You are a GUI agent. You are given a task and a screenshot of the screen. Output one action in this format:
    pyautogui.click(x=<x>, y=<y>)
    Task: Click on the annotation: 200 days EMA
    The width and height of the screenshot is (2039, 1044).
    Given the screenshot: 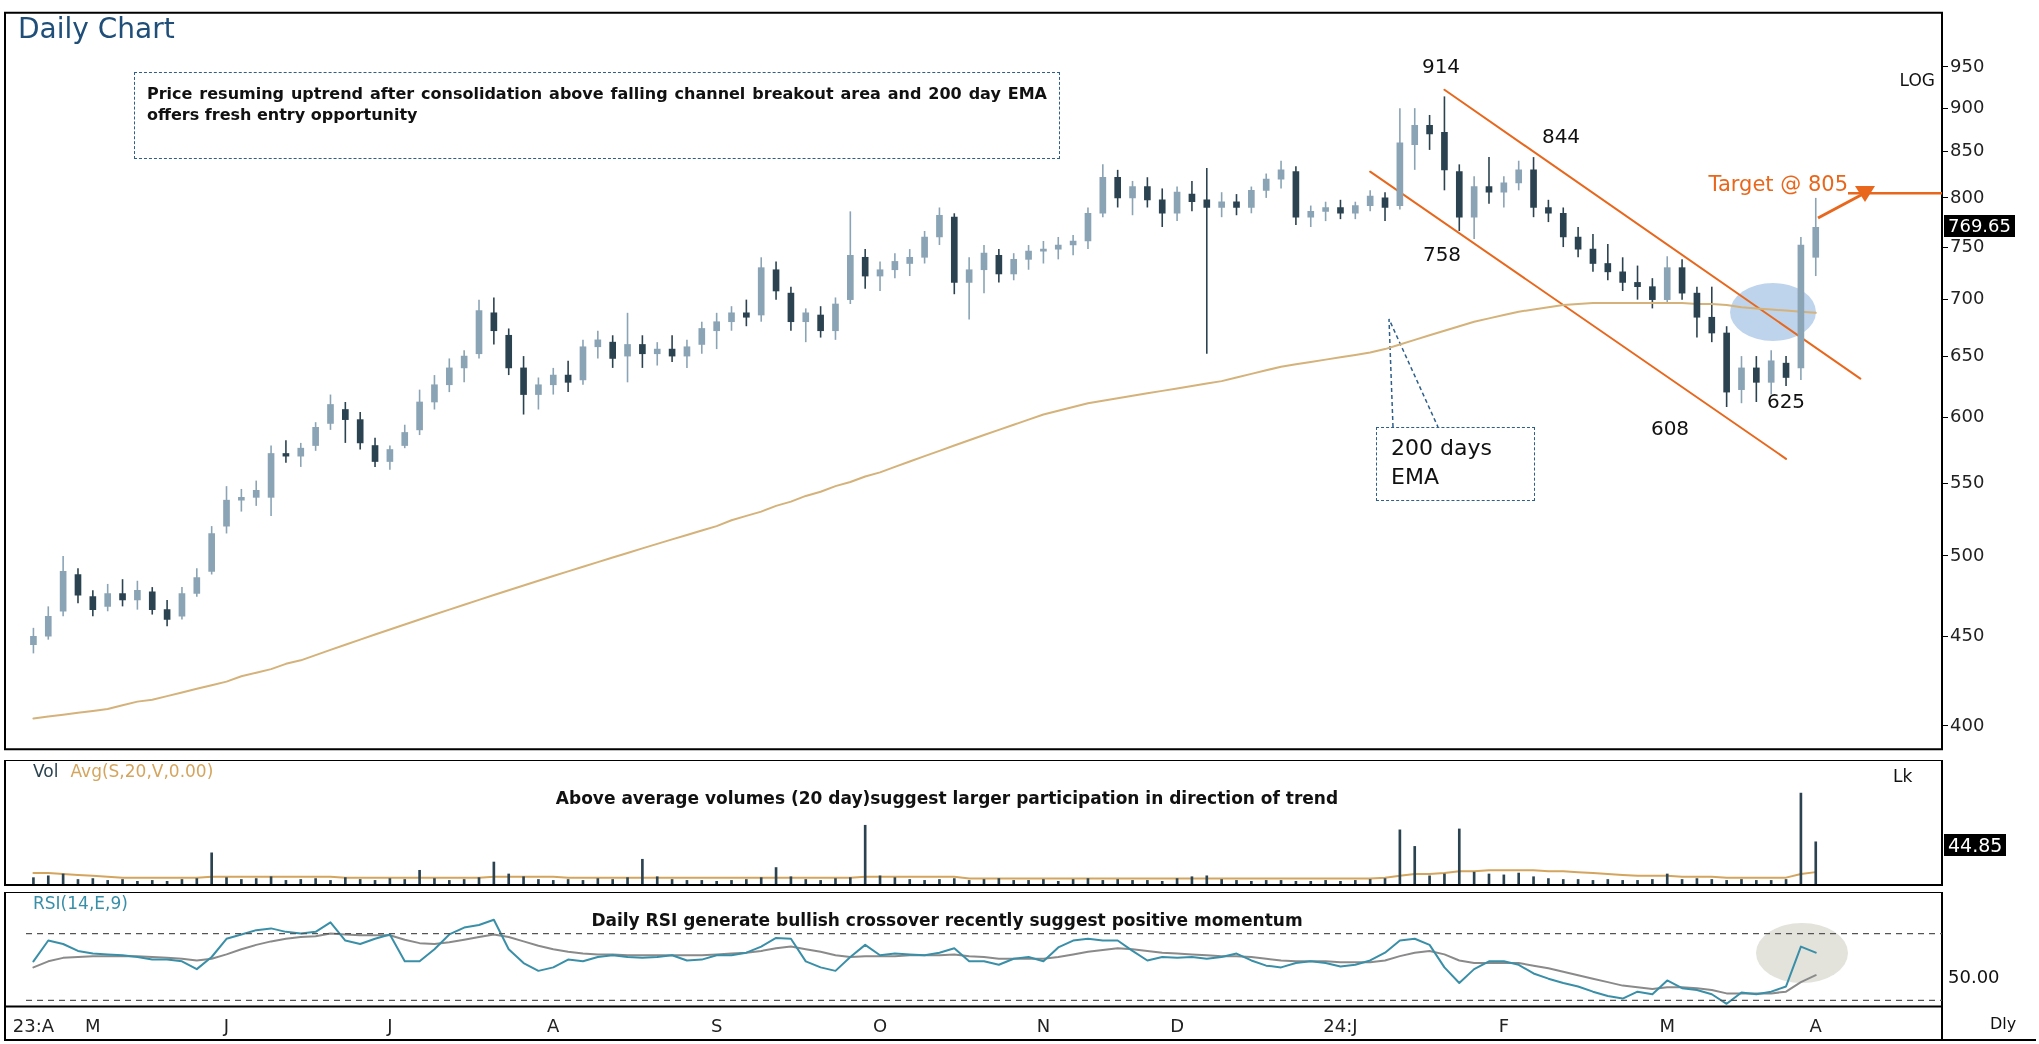 What is the action you would take?
    pyautogui.click(x=1455, y=464)
    